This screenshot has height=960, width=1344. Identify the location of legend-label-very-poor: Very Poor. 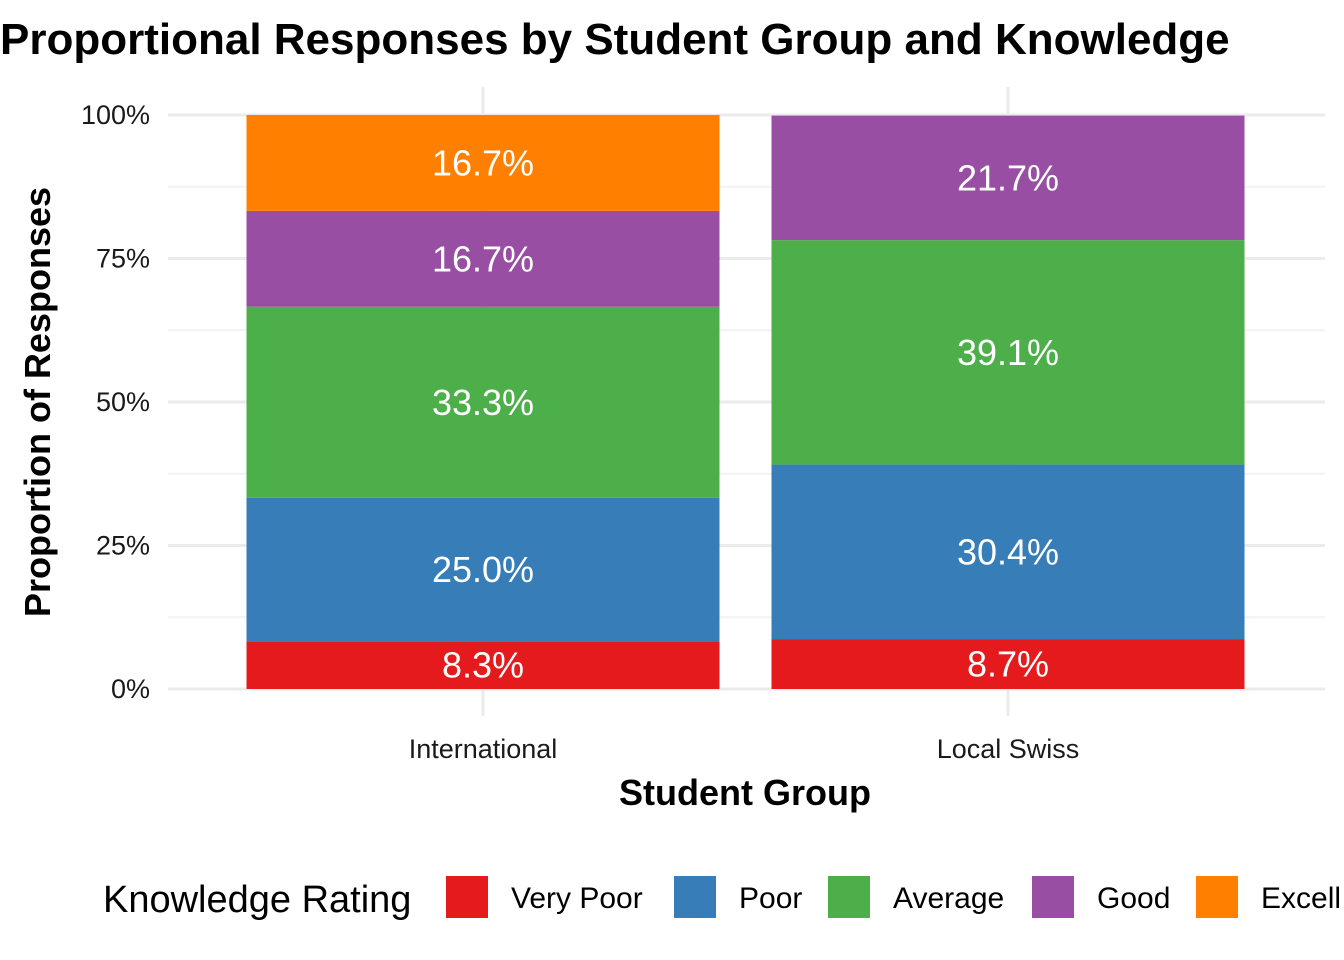
(577, 898).